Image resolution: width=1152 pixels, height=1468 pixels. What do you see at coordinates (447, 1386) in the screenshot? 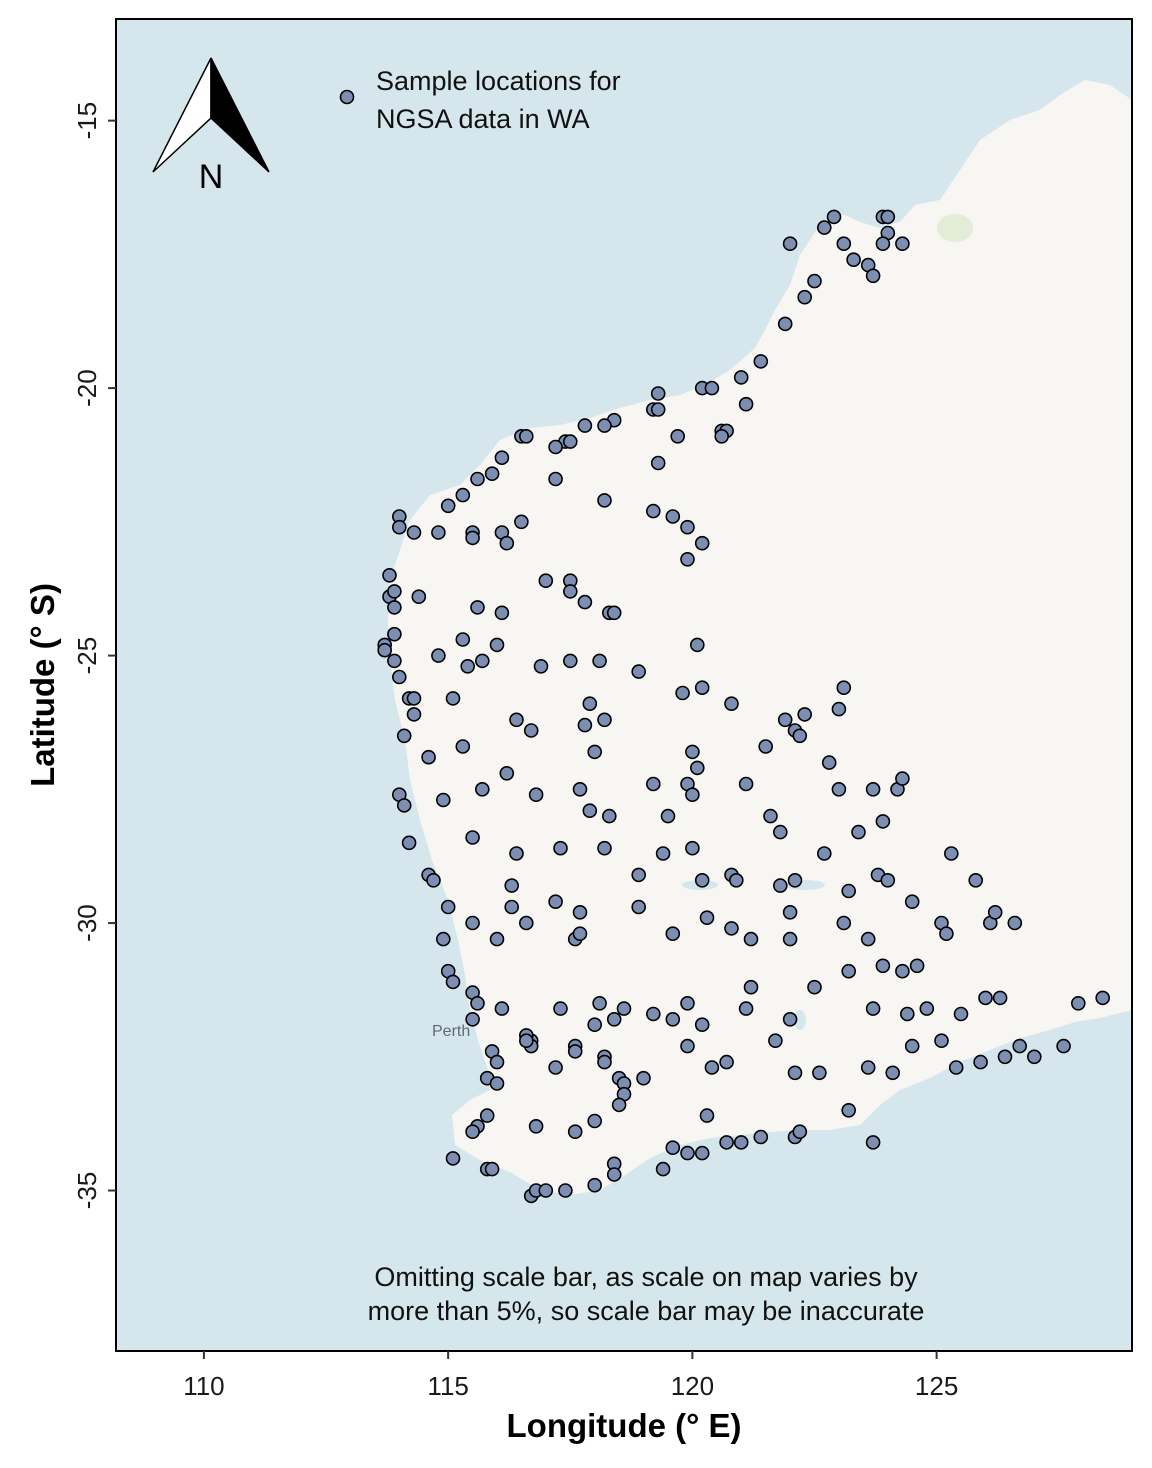
I see `x-tick-label: 115` at bounding box center [447, 1386].